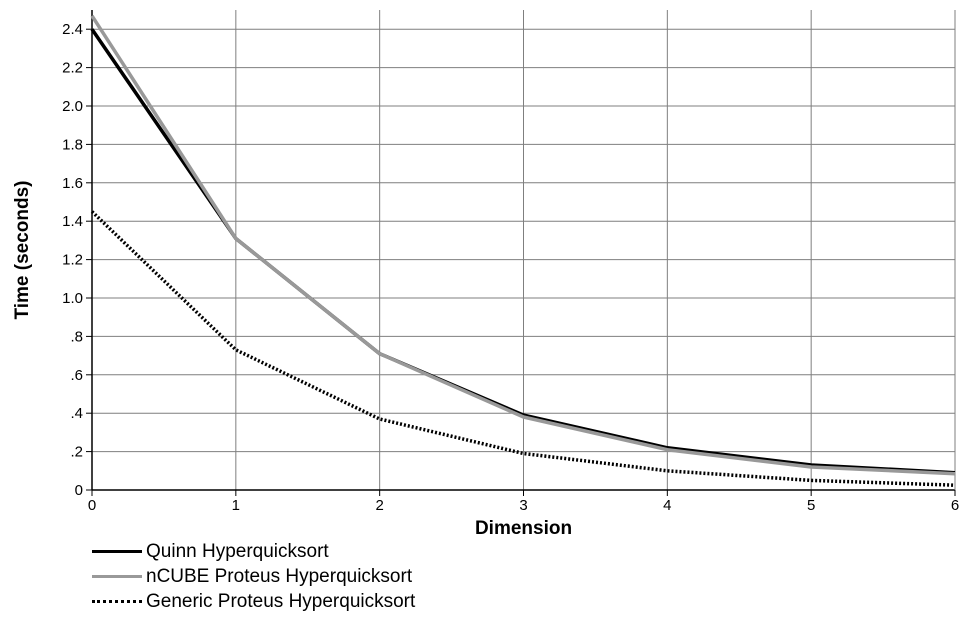 The image size is (961, 623). Describe the element at coordinates (279, 576) in the screenshot. I see `legend-label-ncube: nCUBE Proteus Hyperquicksort` at that location.